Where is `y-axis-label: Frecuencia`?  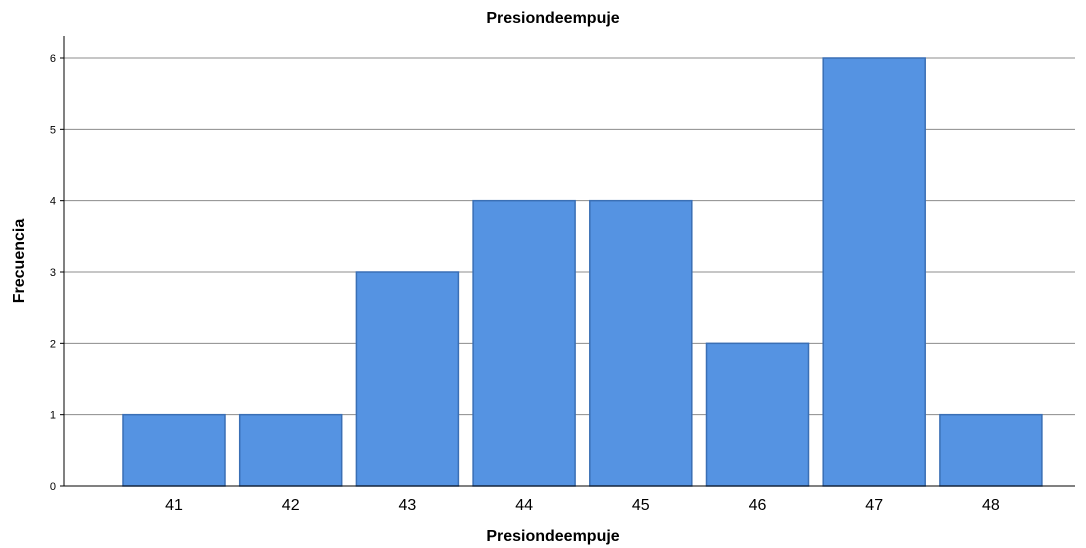 y-axis-label: Frecuencia is located at coordinates (19, 261).